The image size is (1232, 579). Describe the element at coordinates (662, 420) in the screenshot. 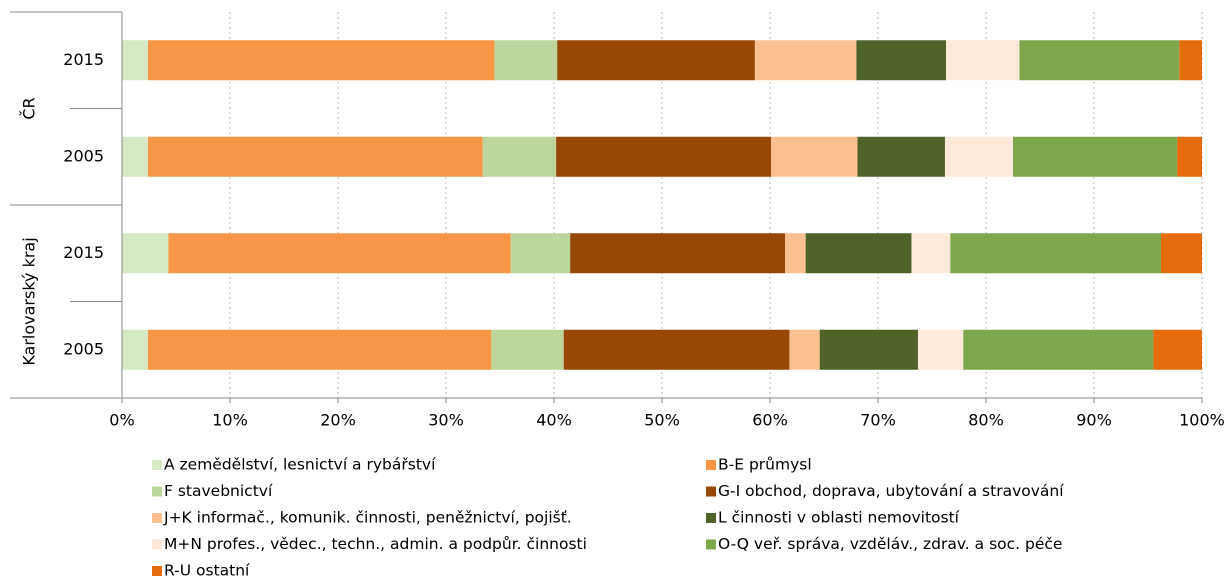

I see `x-tick-label: 50%` at that location.